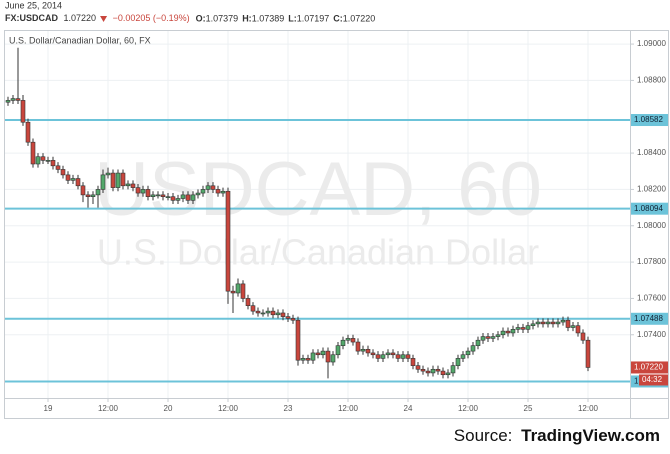 The height and width of the screenshot is (454, 670). I want to click on x-tick-label: 19, so click(48, 408).